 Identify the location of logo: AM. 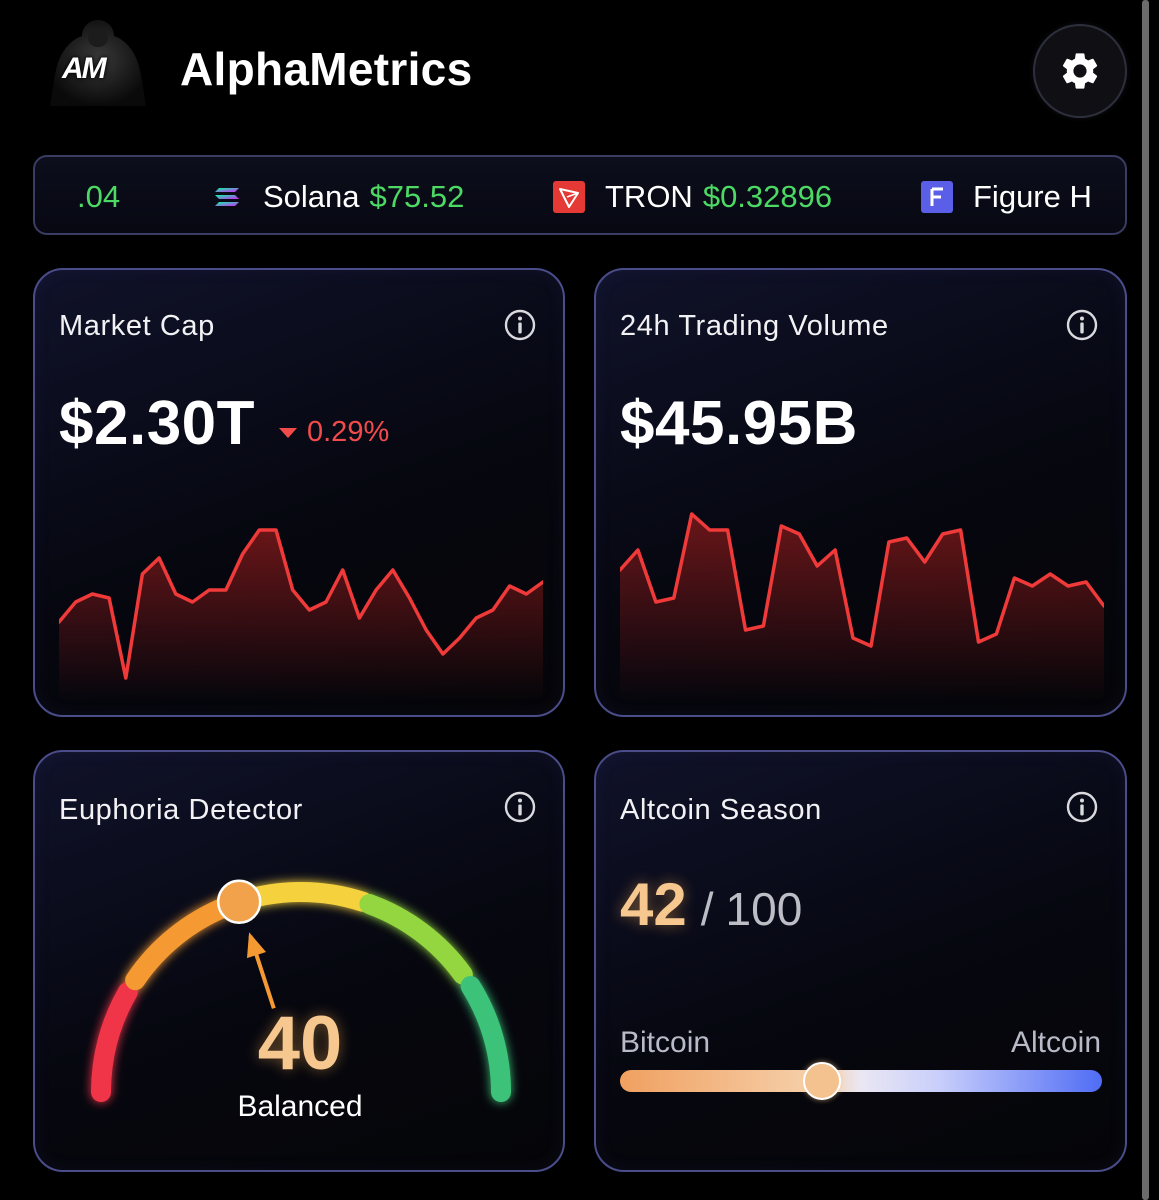
(98, 62).